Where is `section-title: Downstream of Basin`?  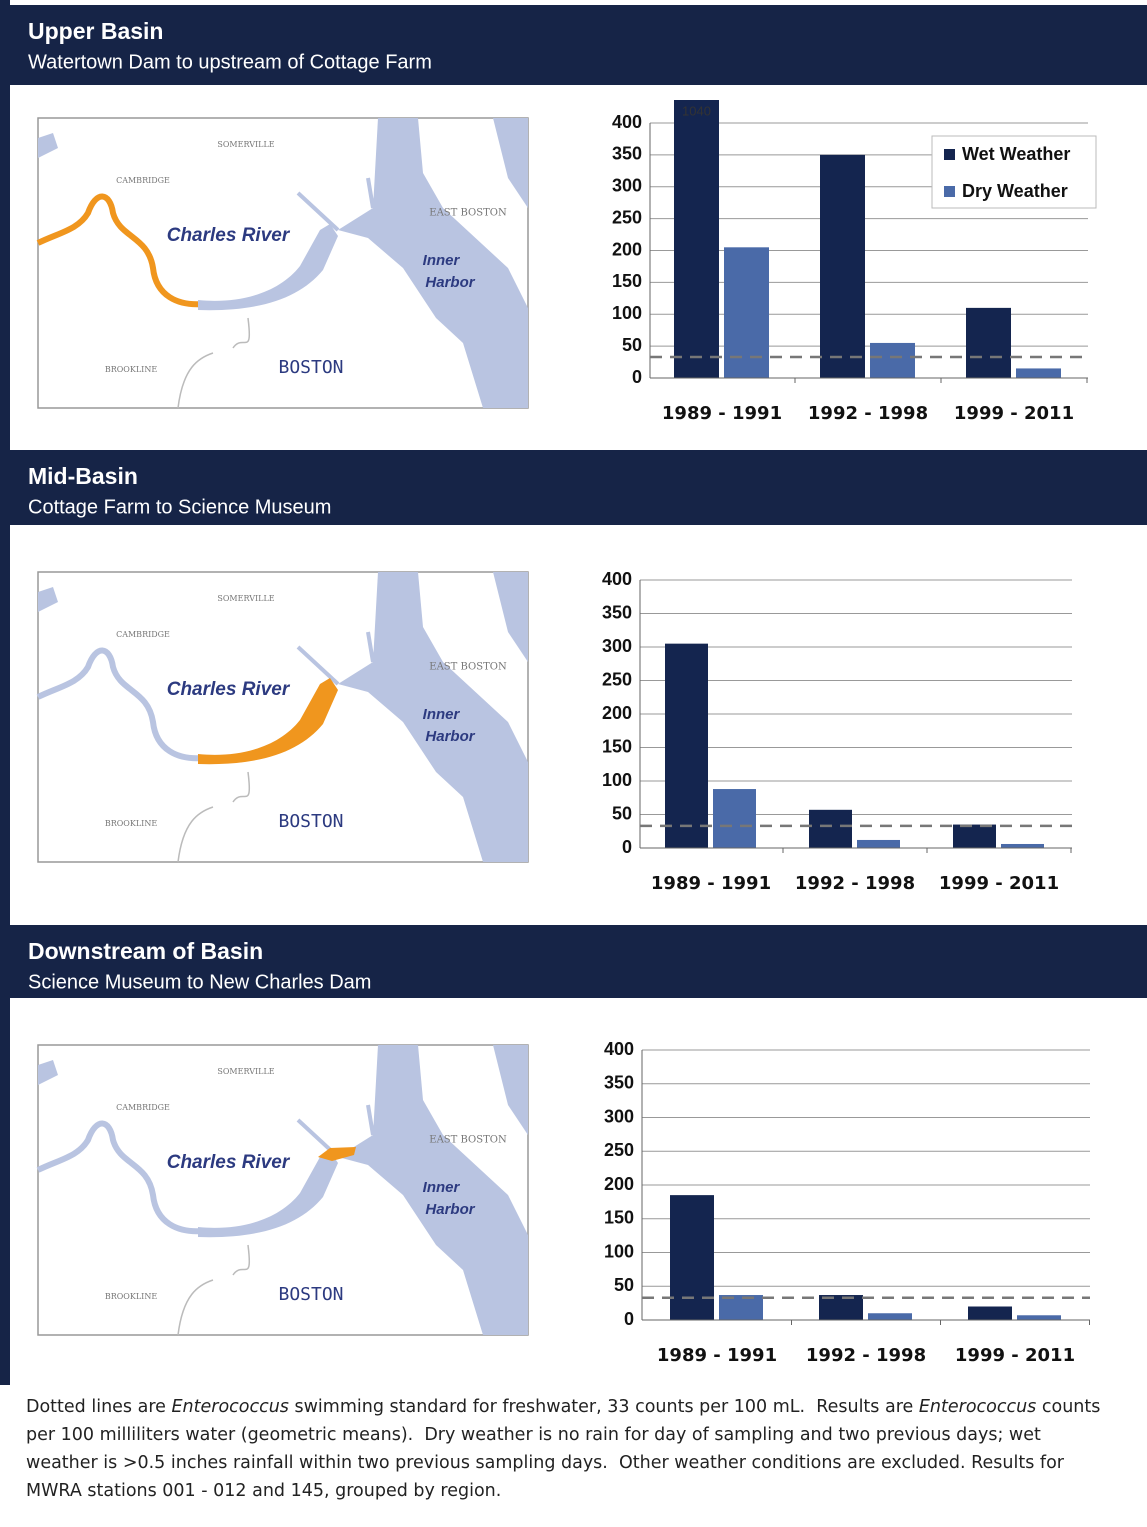 section-title: Downstream of Basin is located at coordinates (145, 951).